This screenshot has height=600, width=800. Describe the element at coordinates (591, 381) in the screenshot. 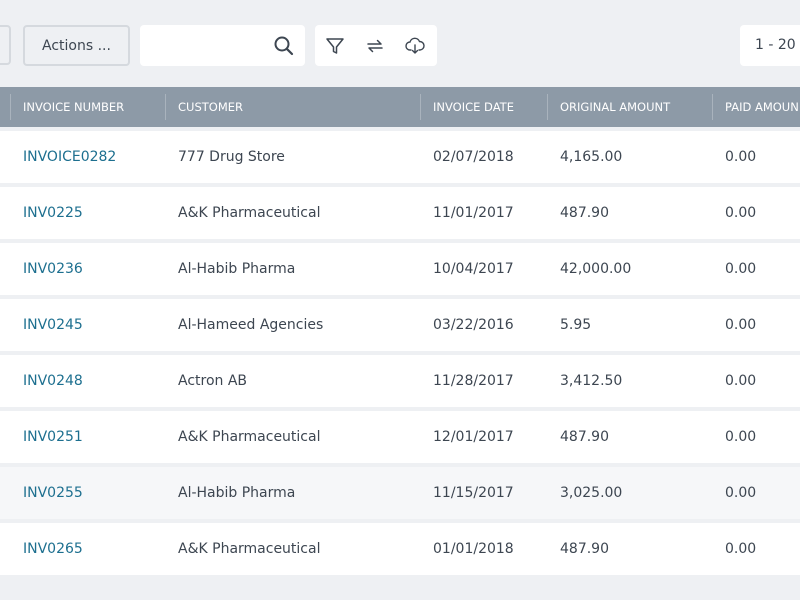

I see `original-amount-cell: 3,412.50` at that location.